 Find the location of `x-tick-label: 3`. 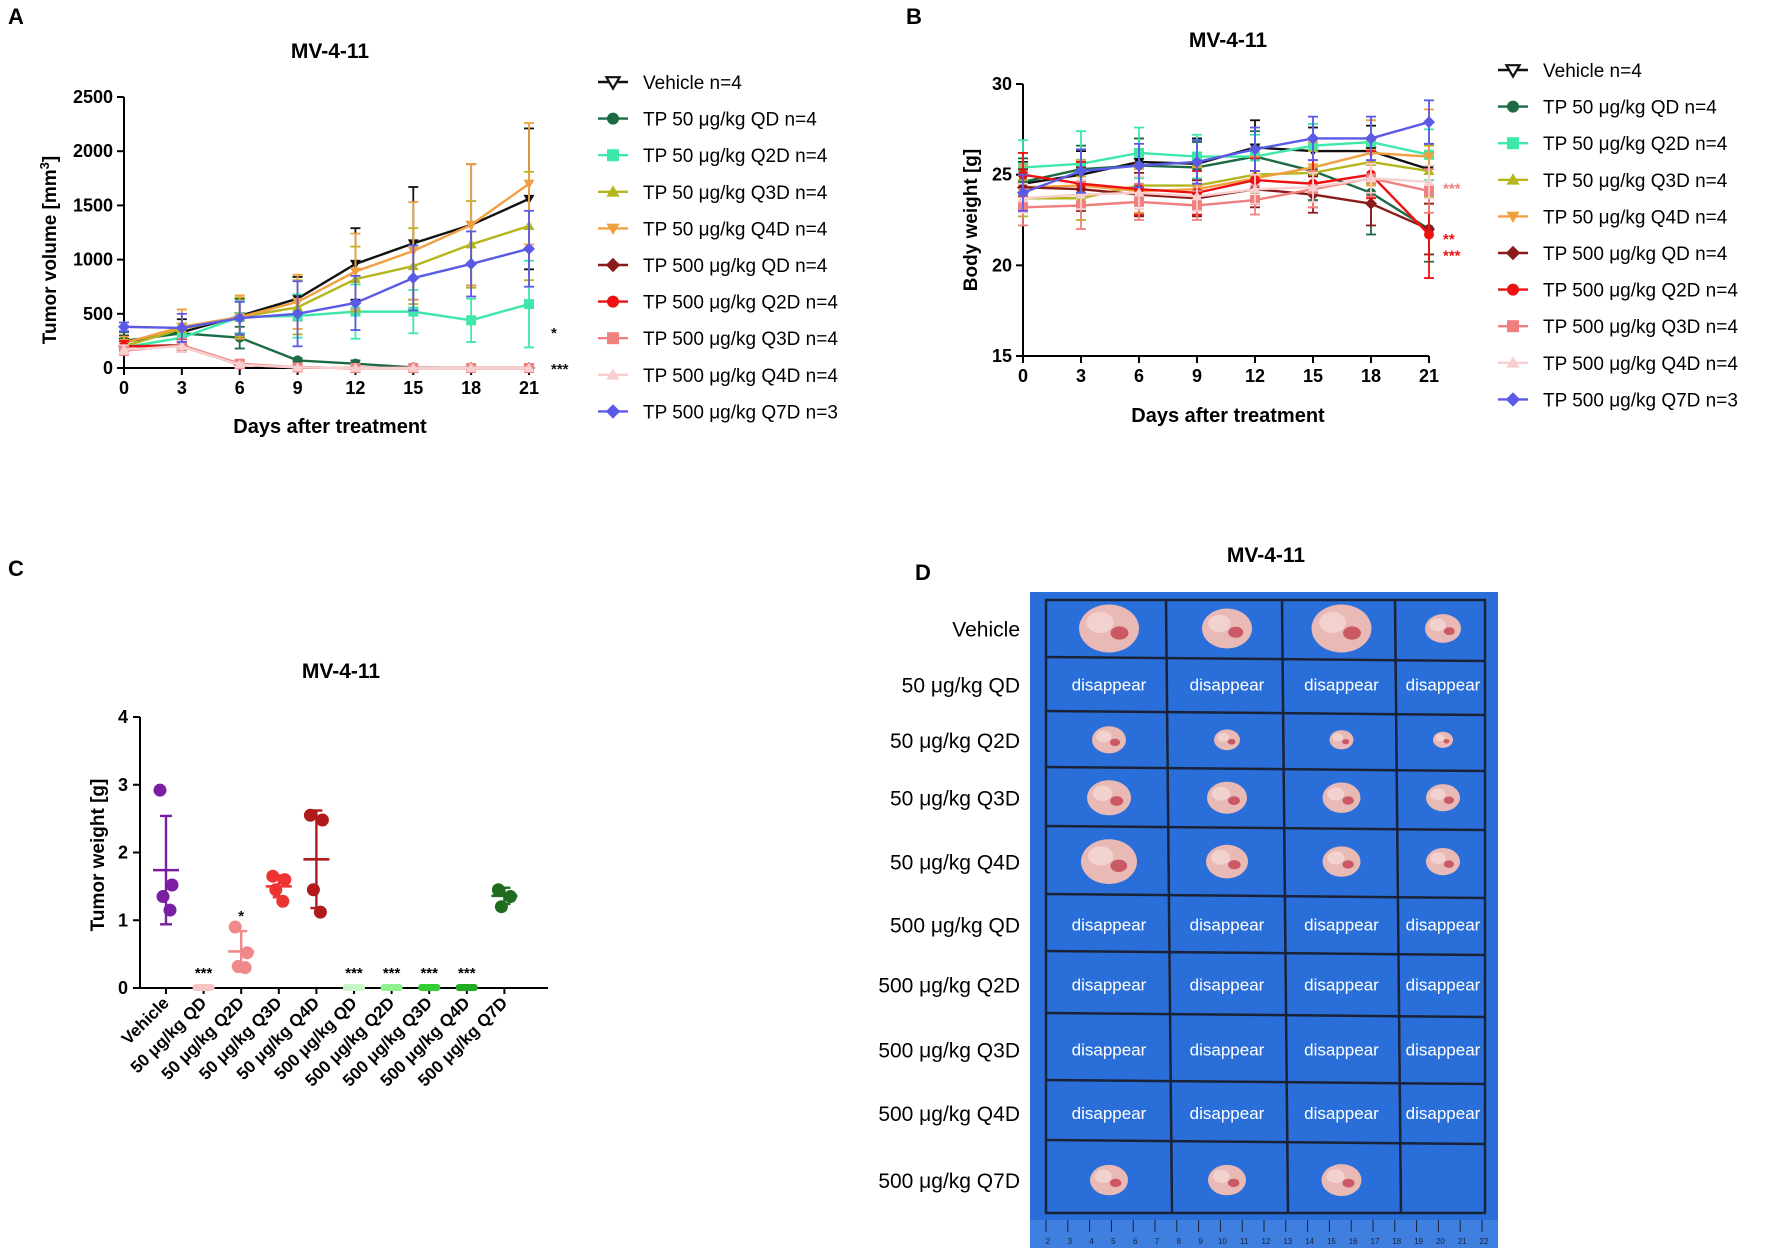

x-tick-label: 3 is located at coordinates (182, 388).